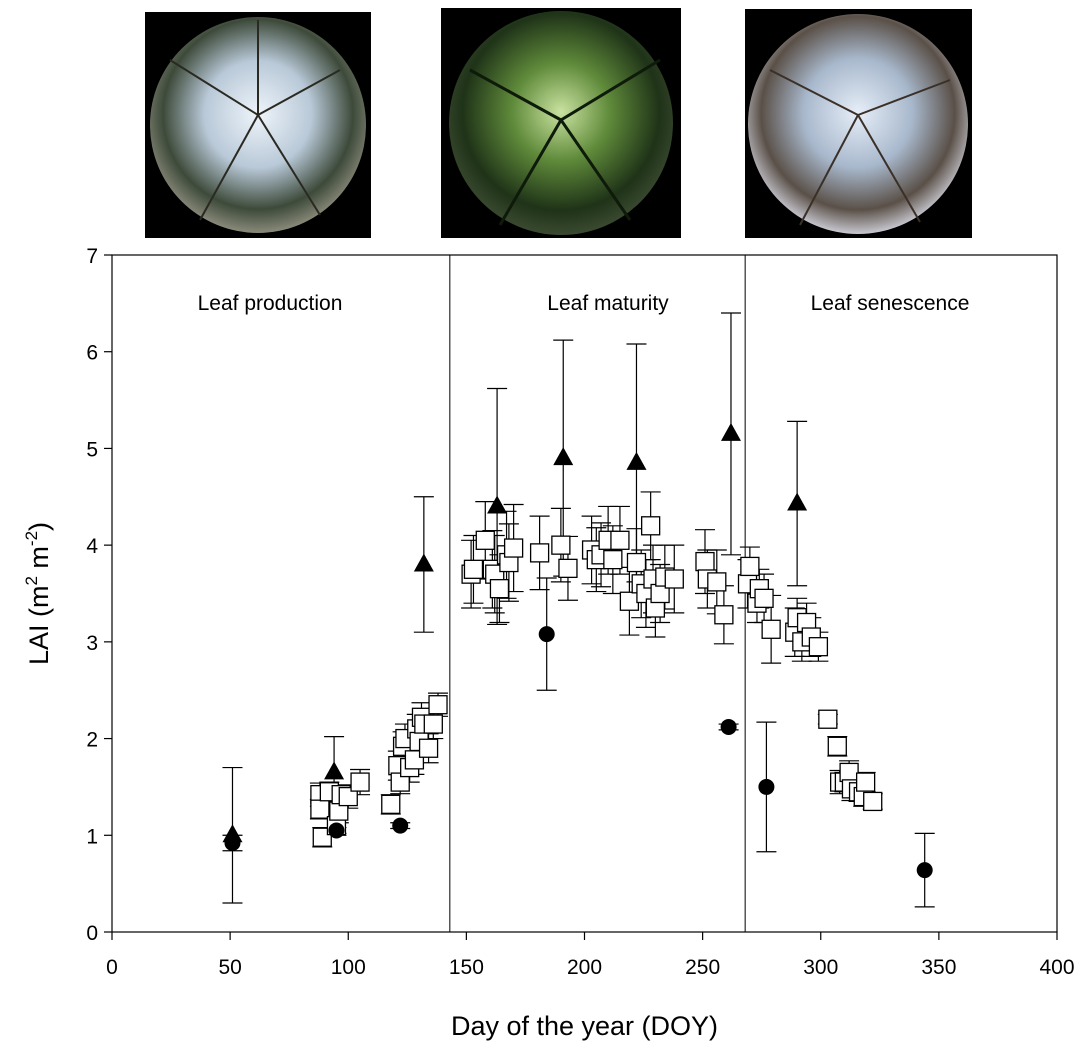 This screenshot has height=1051, width=1082. What do you see at coordinates (561, 123) in the screenshot?
I see `photo-maturity` at bounding box center [561, 123].